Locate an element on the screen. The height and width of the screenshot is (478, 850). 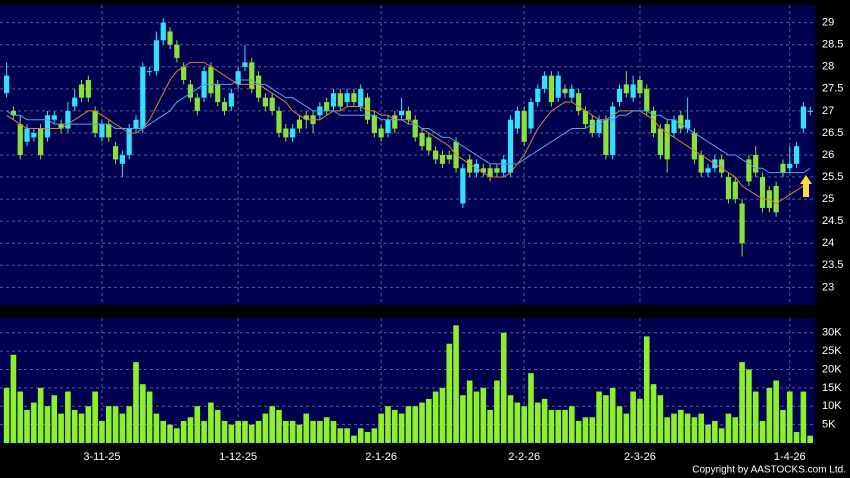
y-tick-label: 25 is located at coordinates (828, 199).